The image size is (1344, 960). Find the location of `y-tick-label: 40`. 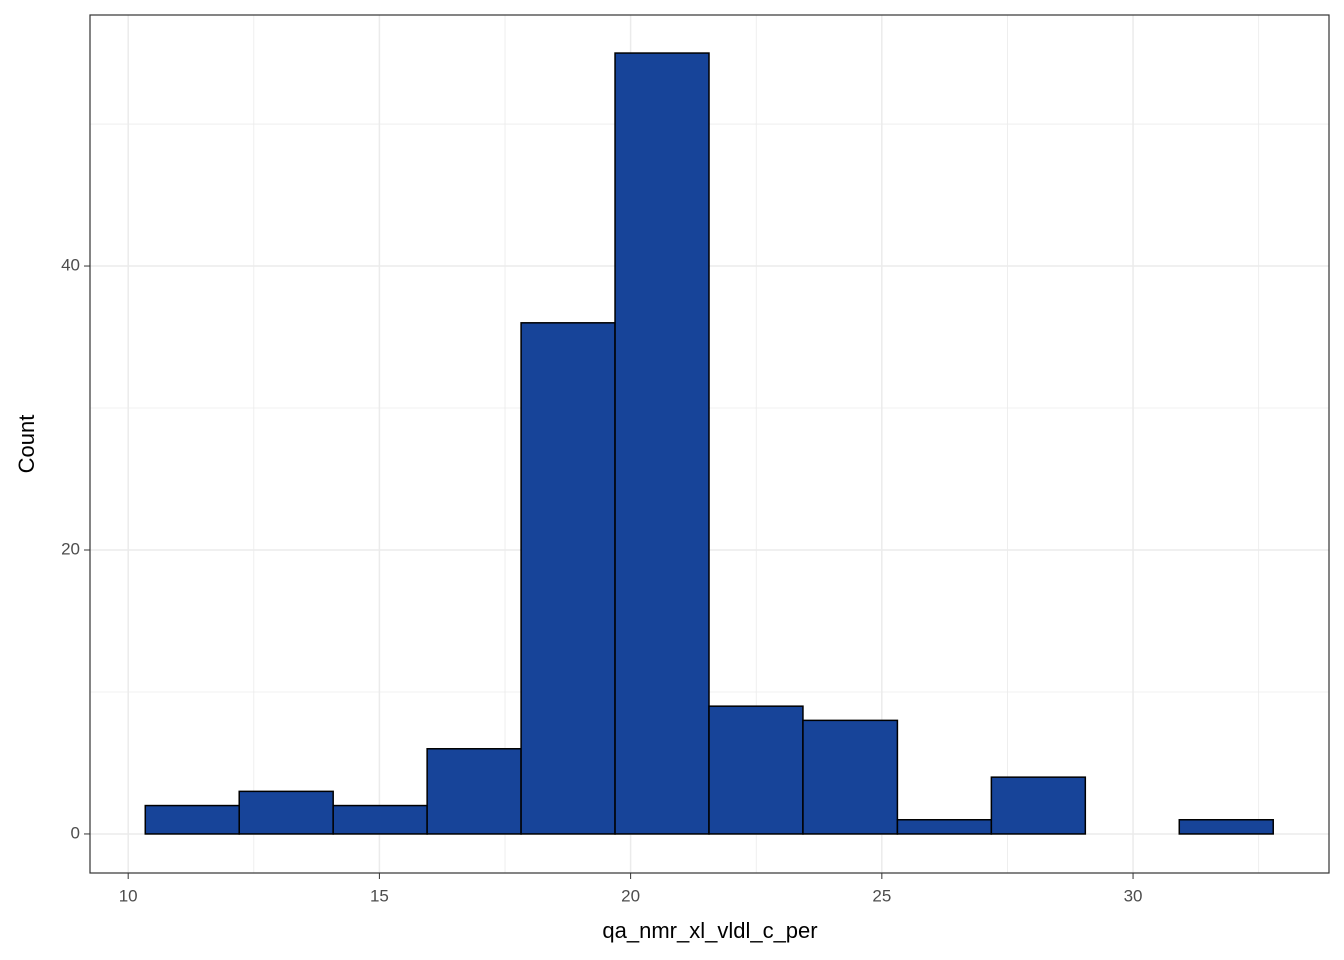

y-tick-label: 40 is located at coordinates (70, 265).